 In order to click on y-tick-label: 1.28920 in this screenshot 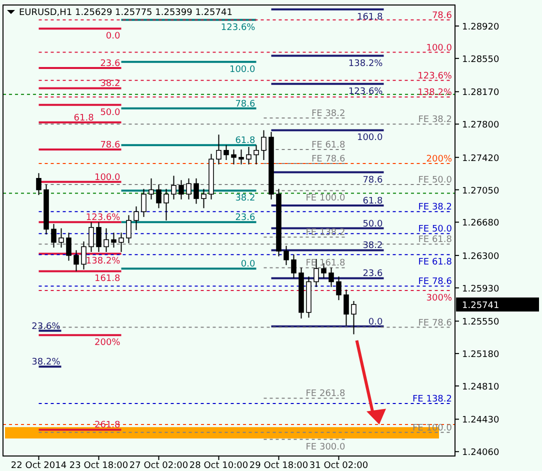, I will do `click(481, 27)`.